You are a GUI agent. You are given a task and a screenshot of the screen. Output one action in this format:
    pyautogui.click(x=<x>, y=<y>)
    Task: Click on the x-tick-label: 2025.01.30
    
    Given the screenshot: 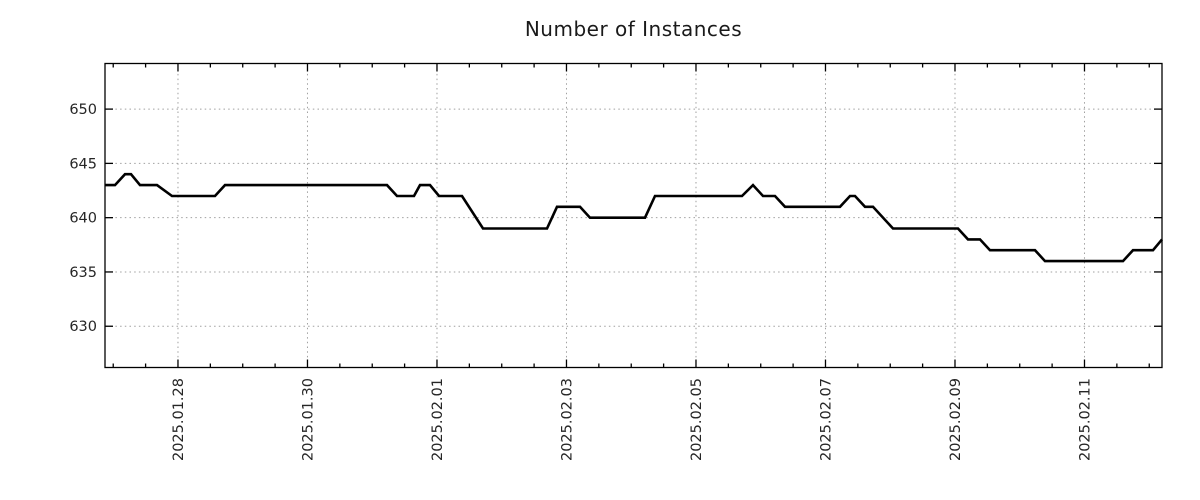 What is the action you would take?
    pyautogui.click(x=308, y=419)
    